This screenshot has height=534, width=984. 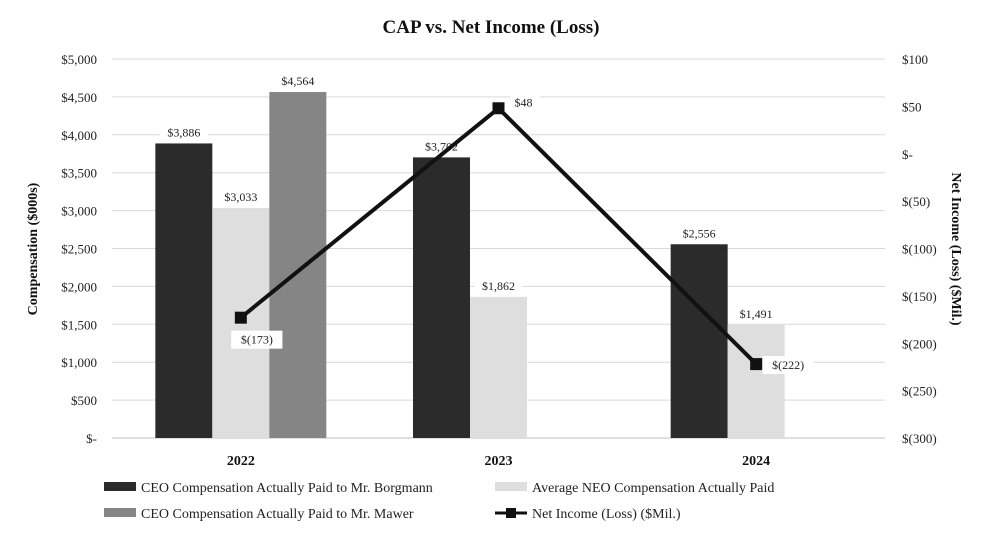 I want to click on y-tick-label: $4,000, so click(x=79, y=135).